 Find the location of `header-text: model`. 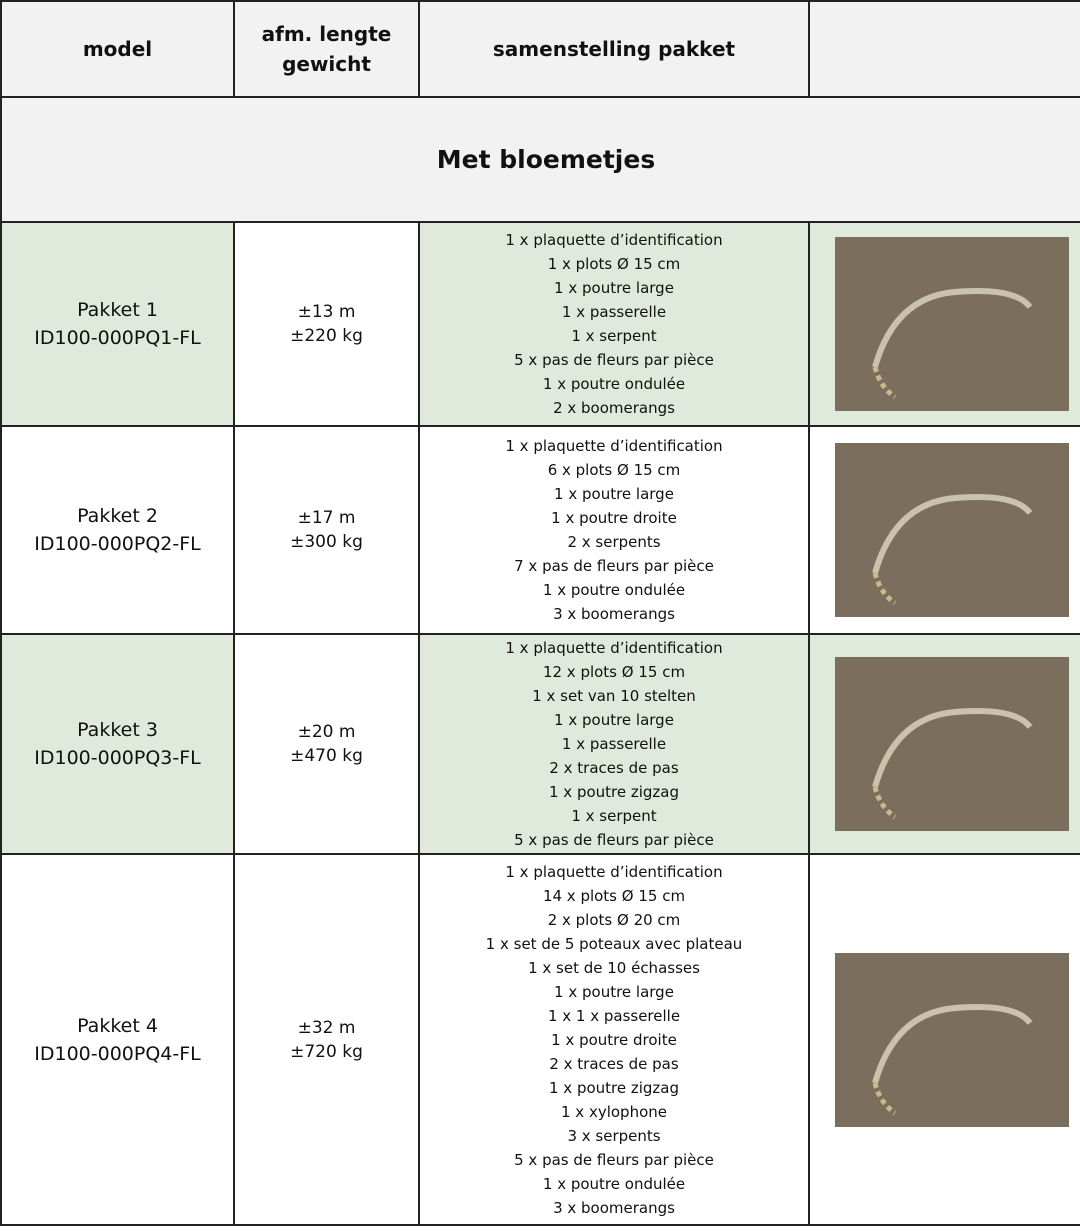

header-text: model is located at coordinates (117, 49).